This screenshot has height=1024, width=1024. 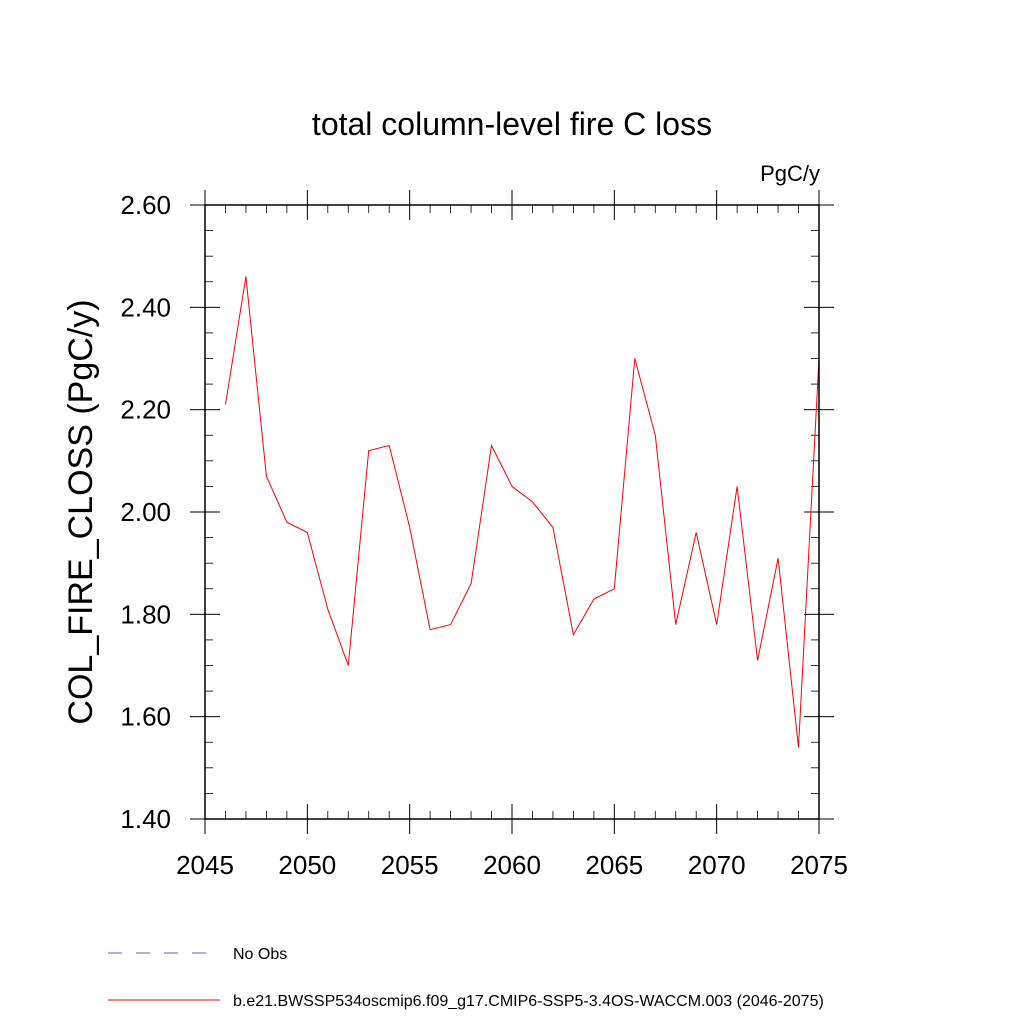 What do you see at coordinates (145, 614) in the screenshot?
I see `y-tick-label: 1.80` at bounding box center [145, 614].